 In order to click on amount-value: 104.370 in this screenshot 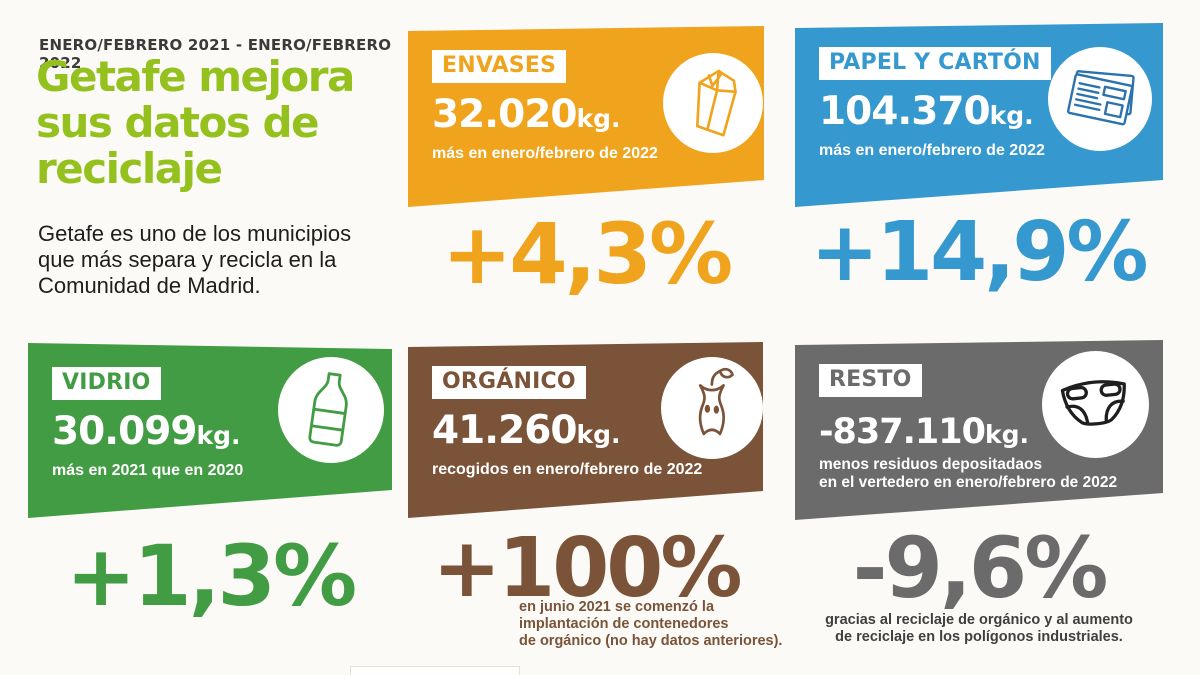, I will do `click(904, 111)`.